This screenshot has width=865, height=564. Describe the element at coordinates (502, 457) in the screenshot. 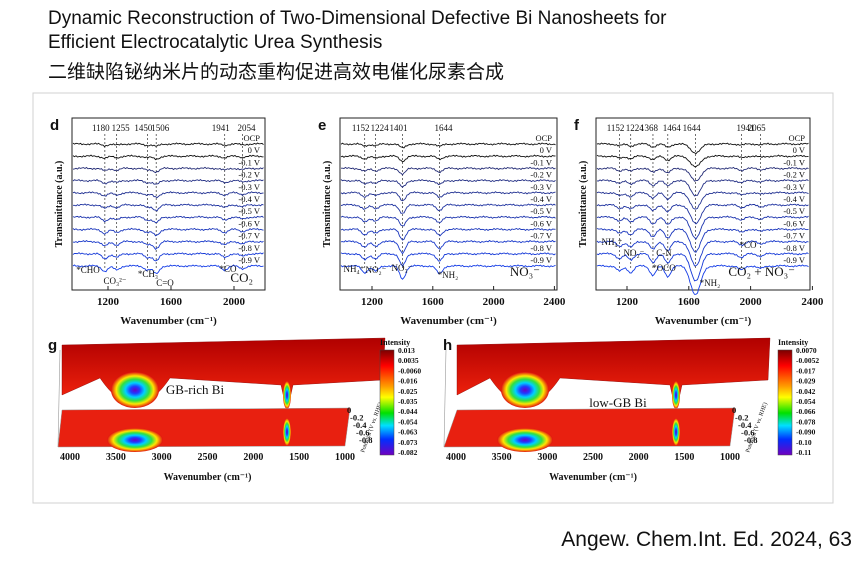

I see `x-tick-label: 3500` at that location.